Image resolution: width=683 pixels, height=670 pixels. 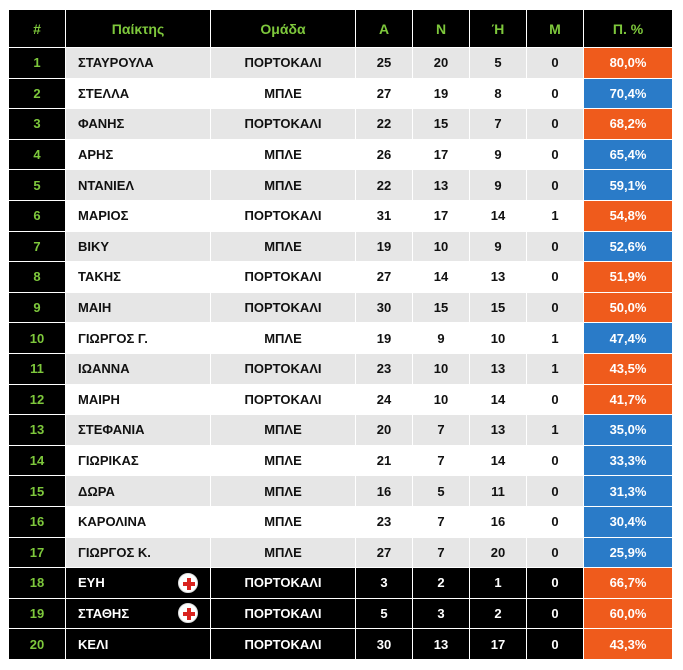 What do you see at coordinates (37, 124) in the screenshot?
I see `rank-cell: 3` at bounding box center [37, 124].